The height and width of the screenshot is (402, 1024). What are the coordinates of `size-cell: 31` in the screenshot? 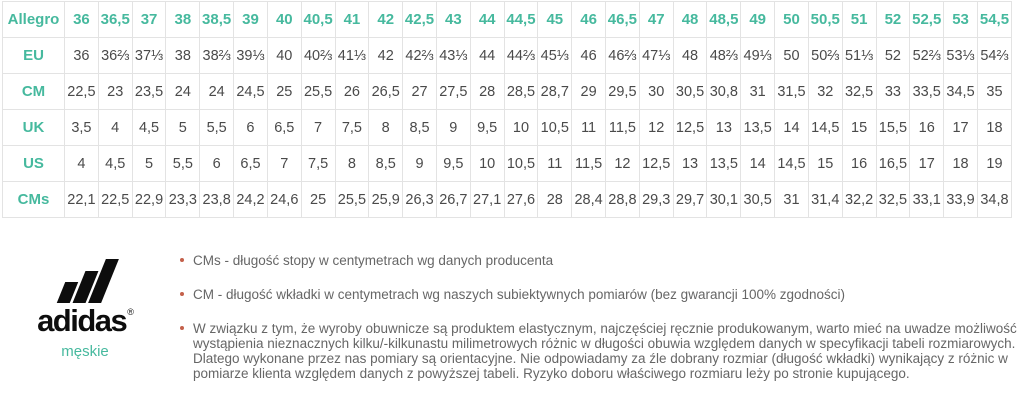 It's located at (791, 199).